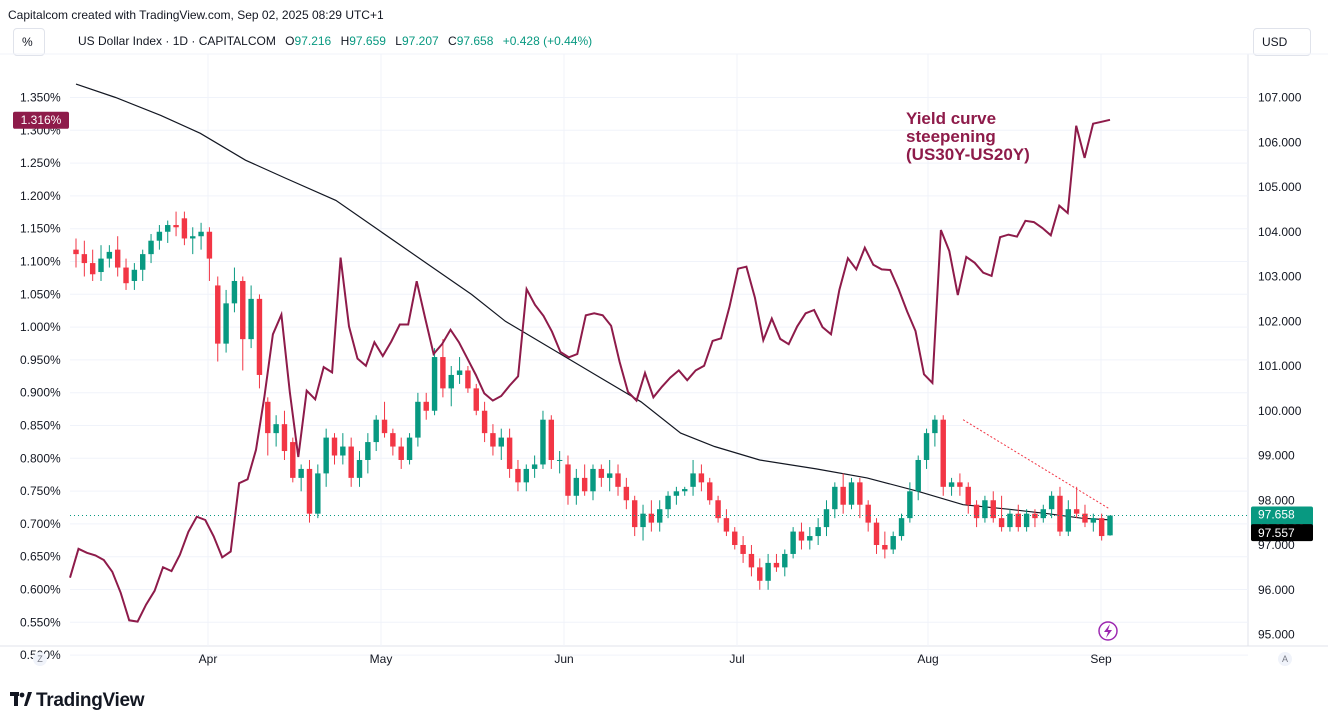 Image resolution: width=1328 pixels, height=728 pixels. I want to click on right-tick-label: 101.000, so click(1280, 366).